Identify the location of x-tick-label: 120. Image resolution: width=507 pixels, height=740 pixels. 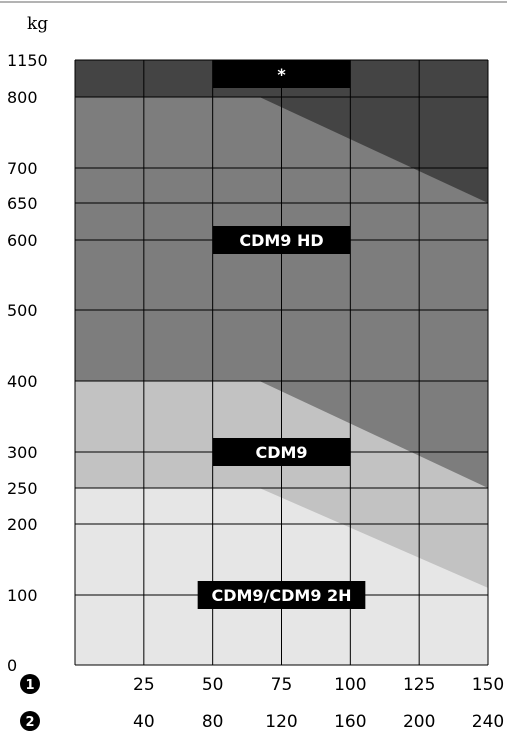
(281, 722).